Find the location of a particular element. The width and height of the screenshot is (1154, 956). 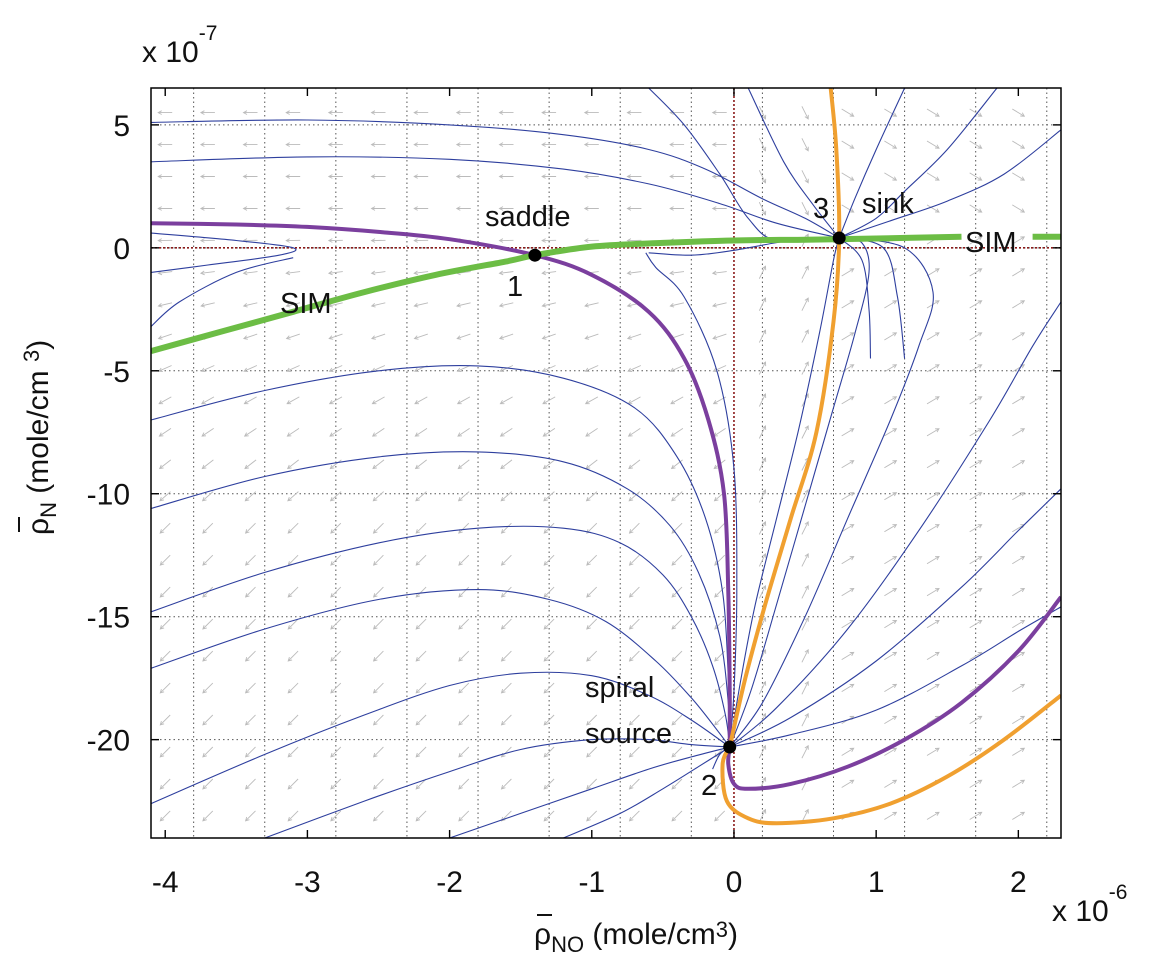

sim-label-left: SIM is located at coordinates (306, 304).